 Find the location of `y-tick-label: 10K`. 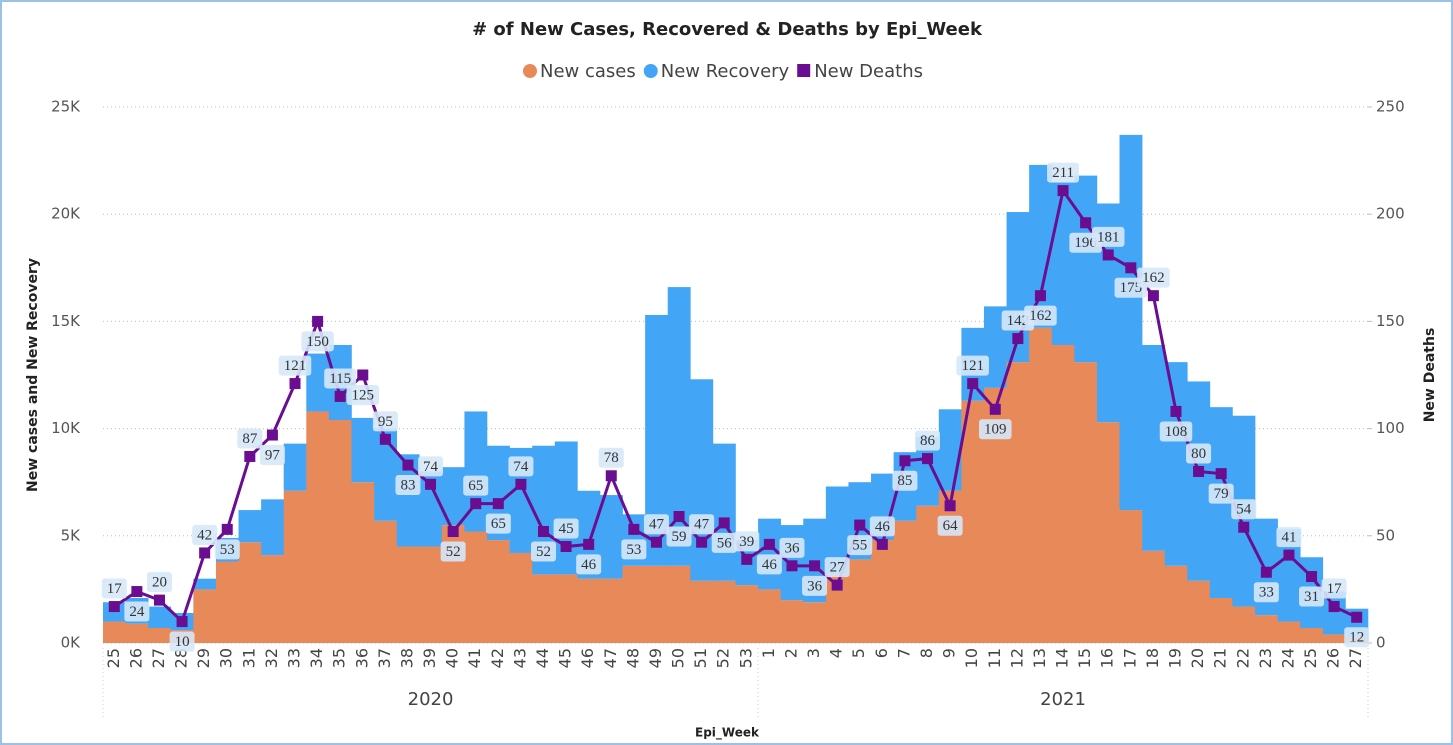

y-tick-label: 10K is located at coordinates (66, 428).